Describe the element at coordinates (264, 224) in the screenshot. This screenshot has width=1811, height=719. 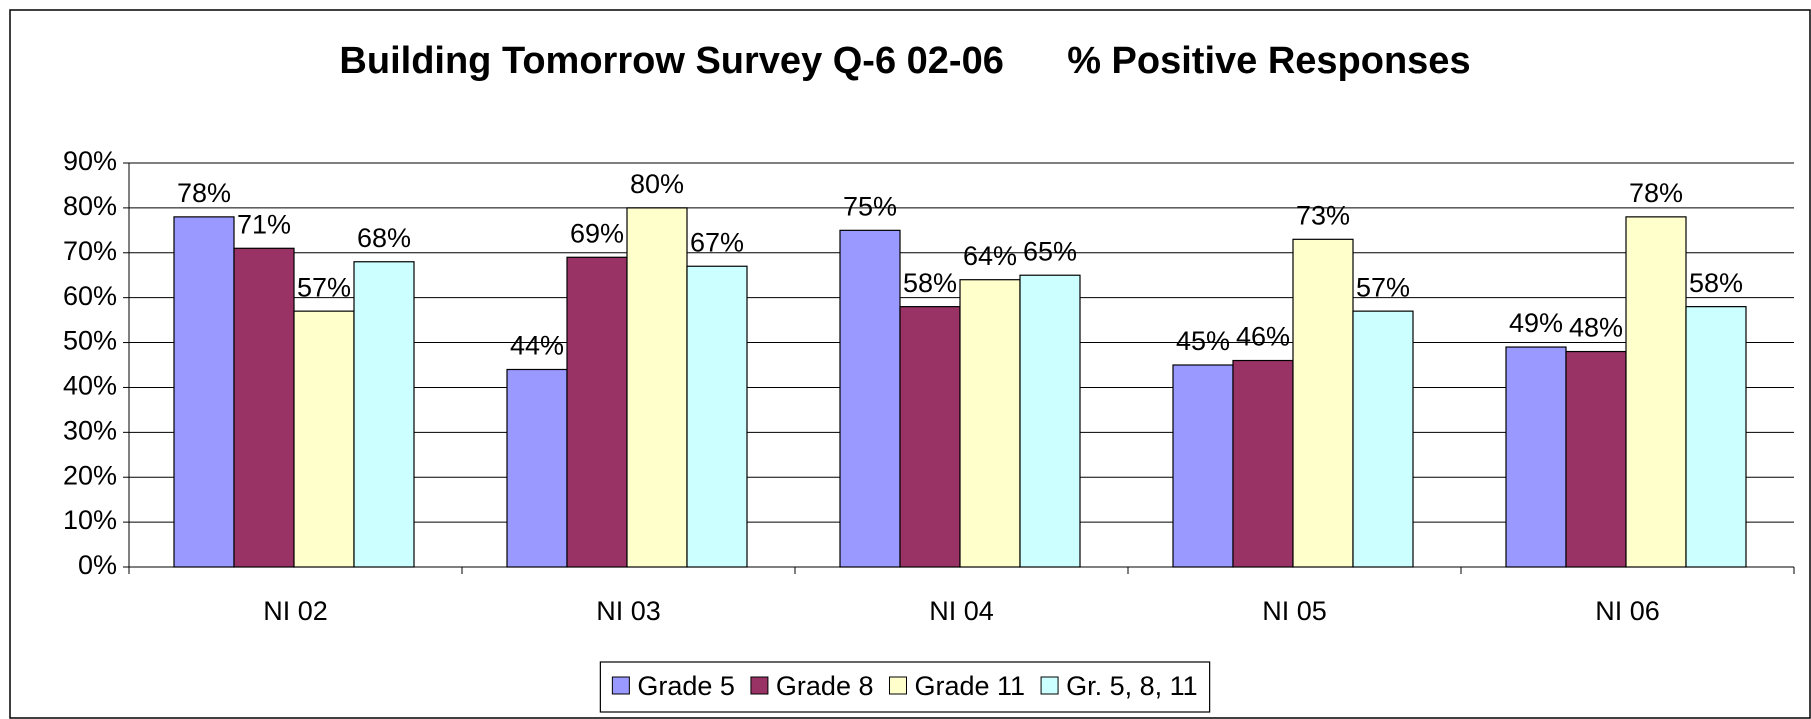
I see `value-label: 71%` at that location.